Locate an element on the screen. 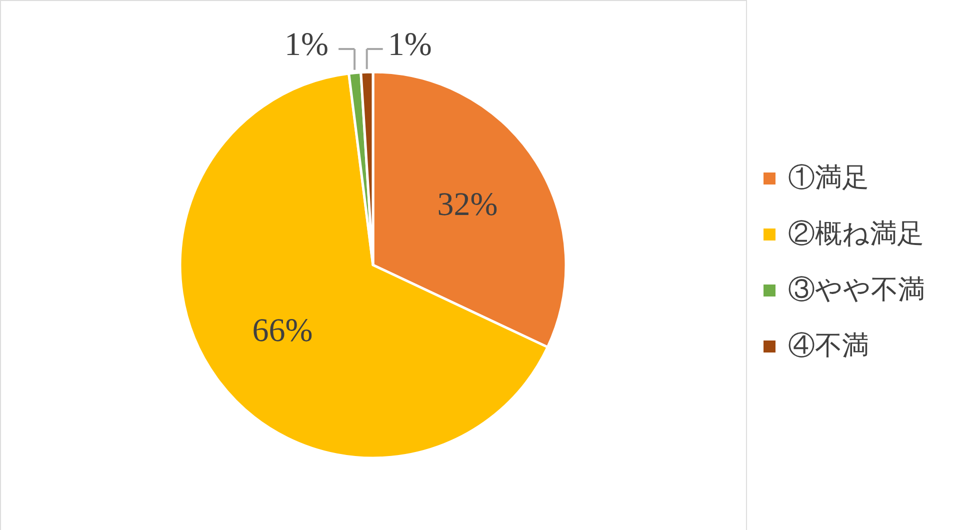 The width and height of the screenshot is (960, 530). legend-label: ④不満 is located at coordinates (828, 345).